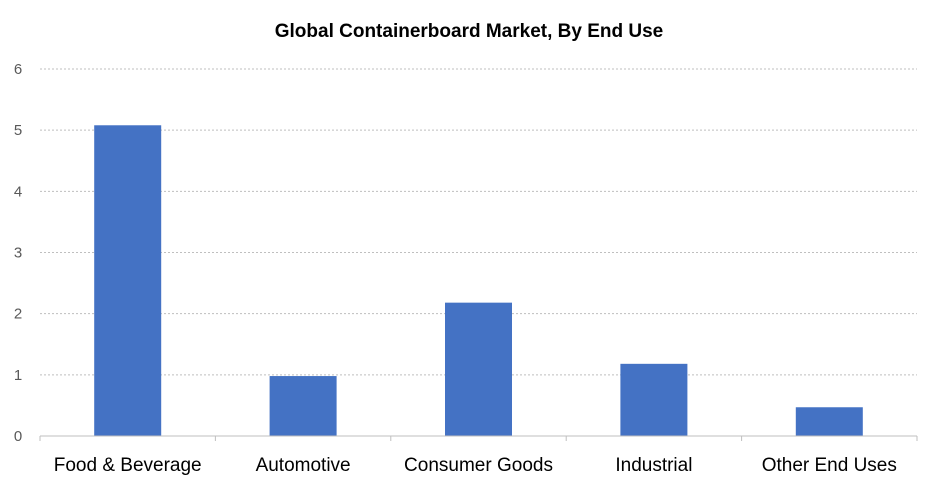  What do you see at coordinates (18, 436) in the screenshot?
I see `y-tick-label: 0` at bounding box center [18, 436].